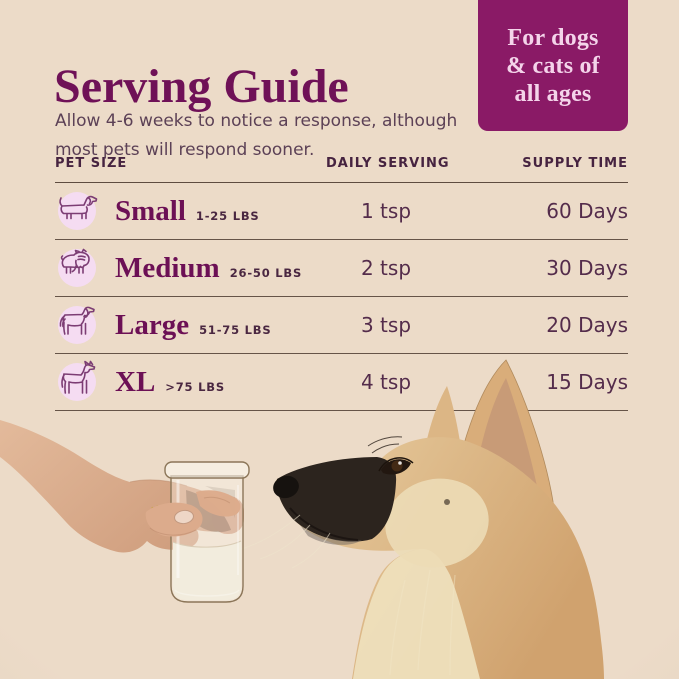 This screenshot has width=679, height=679. I want to click on column-header-pet-size: PET SIZE, so click(91, 163).